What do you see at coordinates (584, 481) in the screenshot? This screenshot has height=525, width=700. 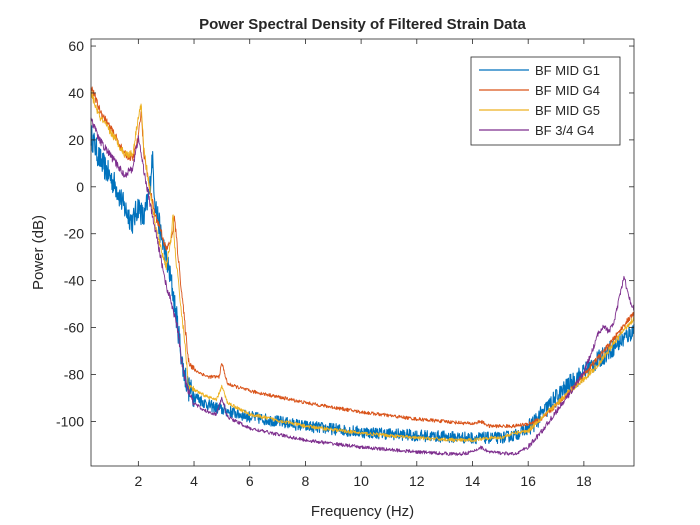 I see `x-tick-label: 18` at bounding box center [584, 481].